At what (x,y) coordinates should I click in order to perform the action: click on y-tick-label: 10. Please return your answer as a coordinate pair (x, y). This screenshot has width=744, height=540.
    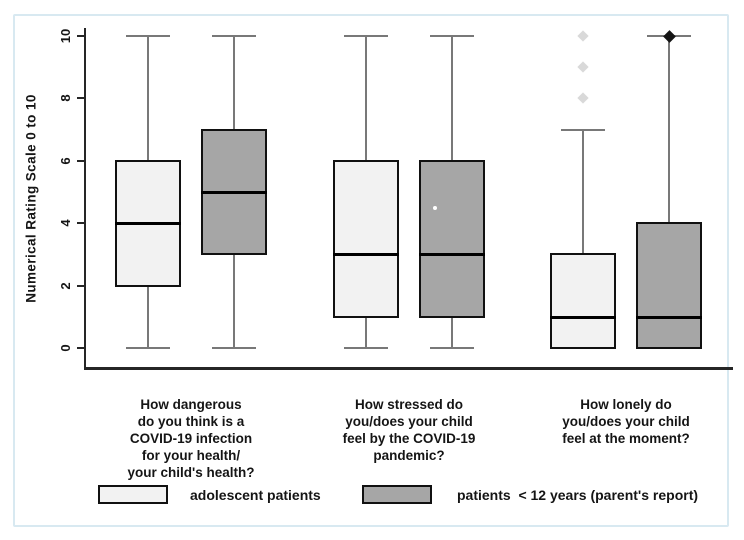
    Looking at the image, I should click on (65, 36).